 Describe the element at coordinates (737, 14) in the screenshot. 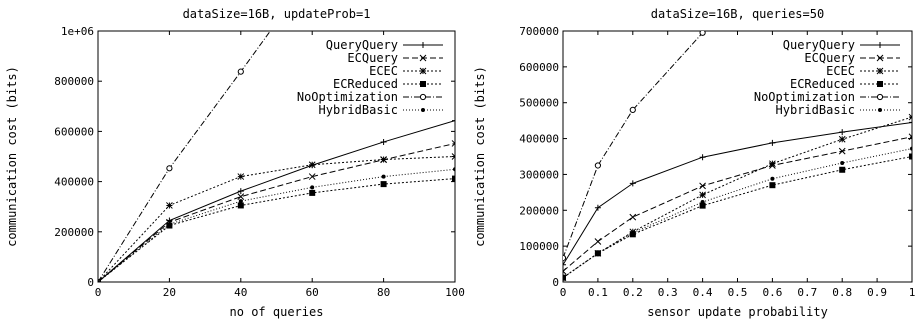

I see `chart-title: dataSize=16B, queries=50` at that location.